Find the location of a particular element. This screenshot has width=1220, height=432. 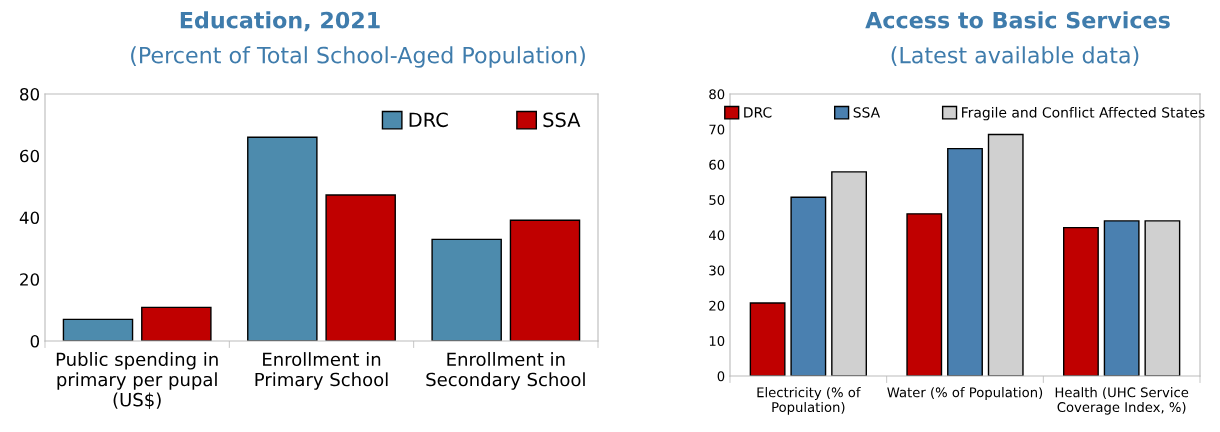

x-tick-label: Electricity (% of Population) is located at coordinates (809, 401).